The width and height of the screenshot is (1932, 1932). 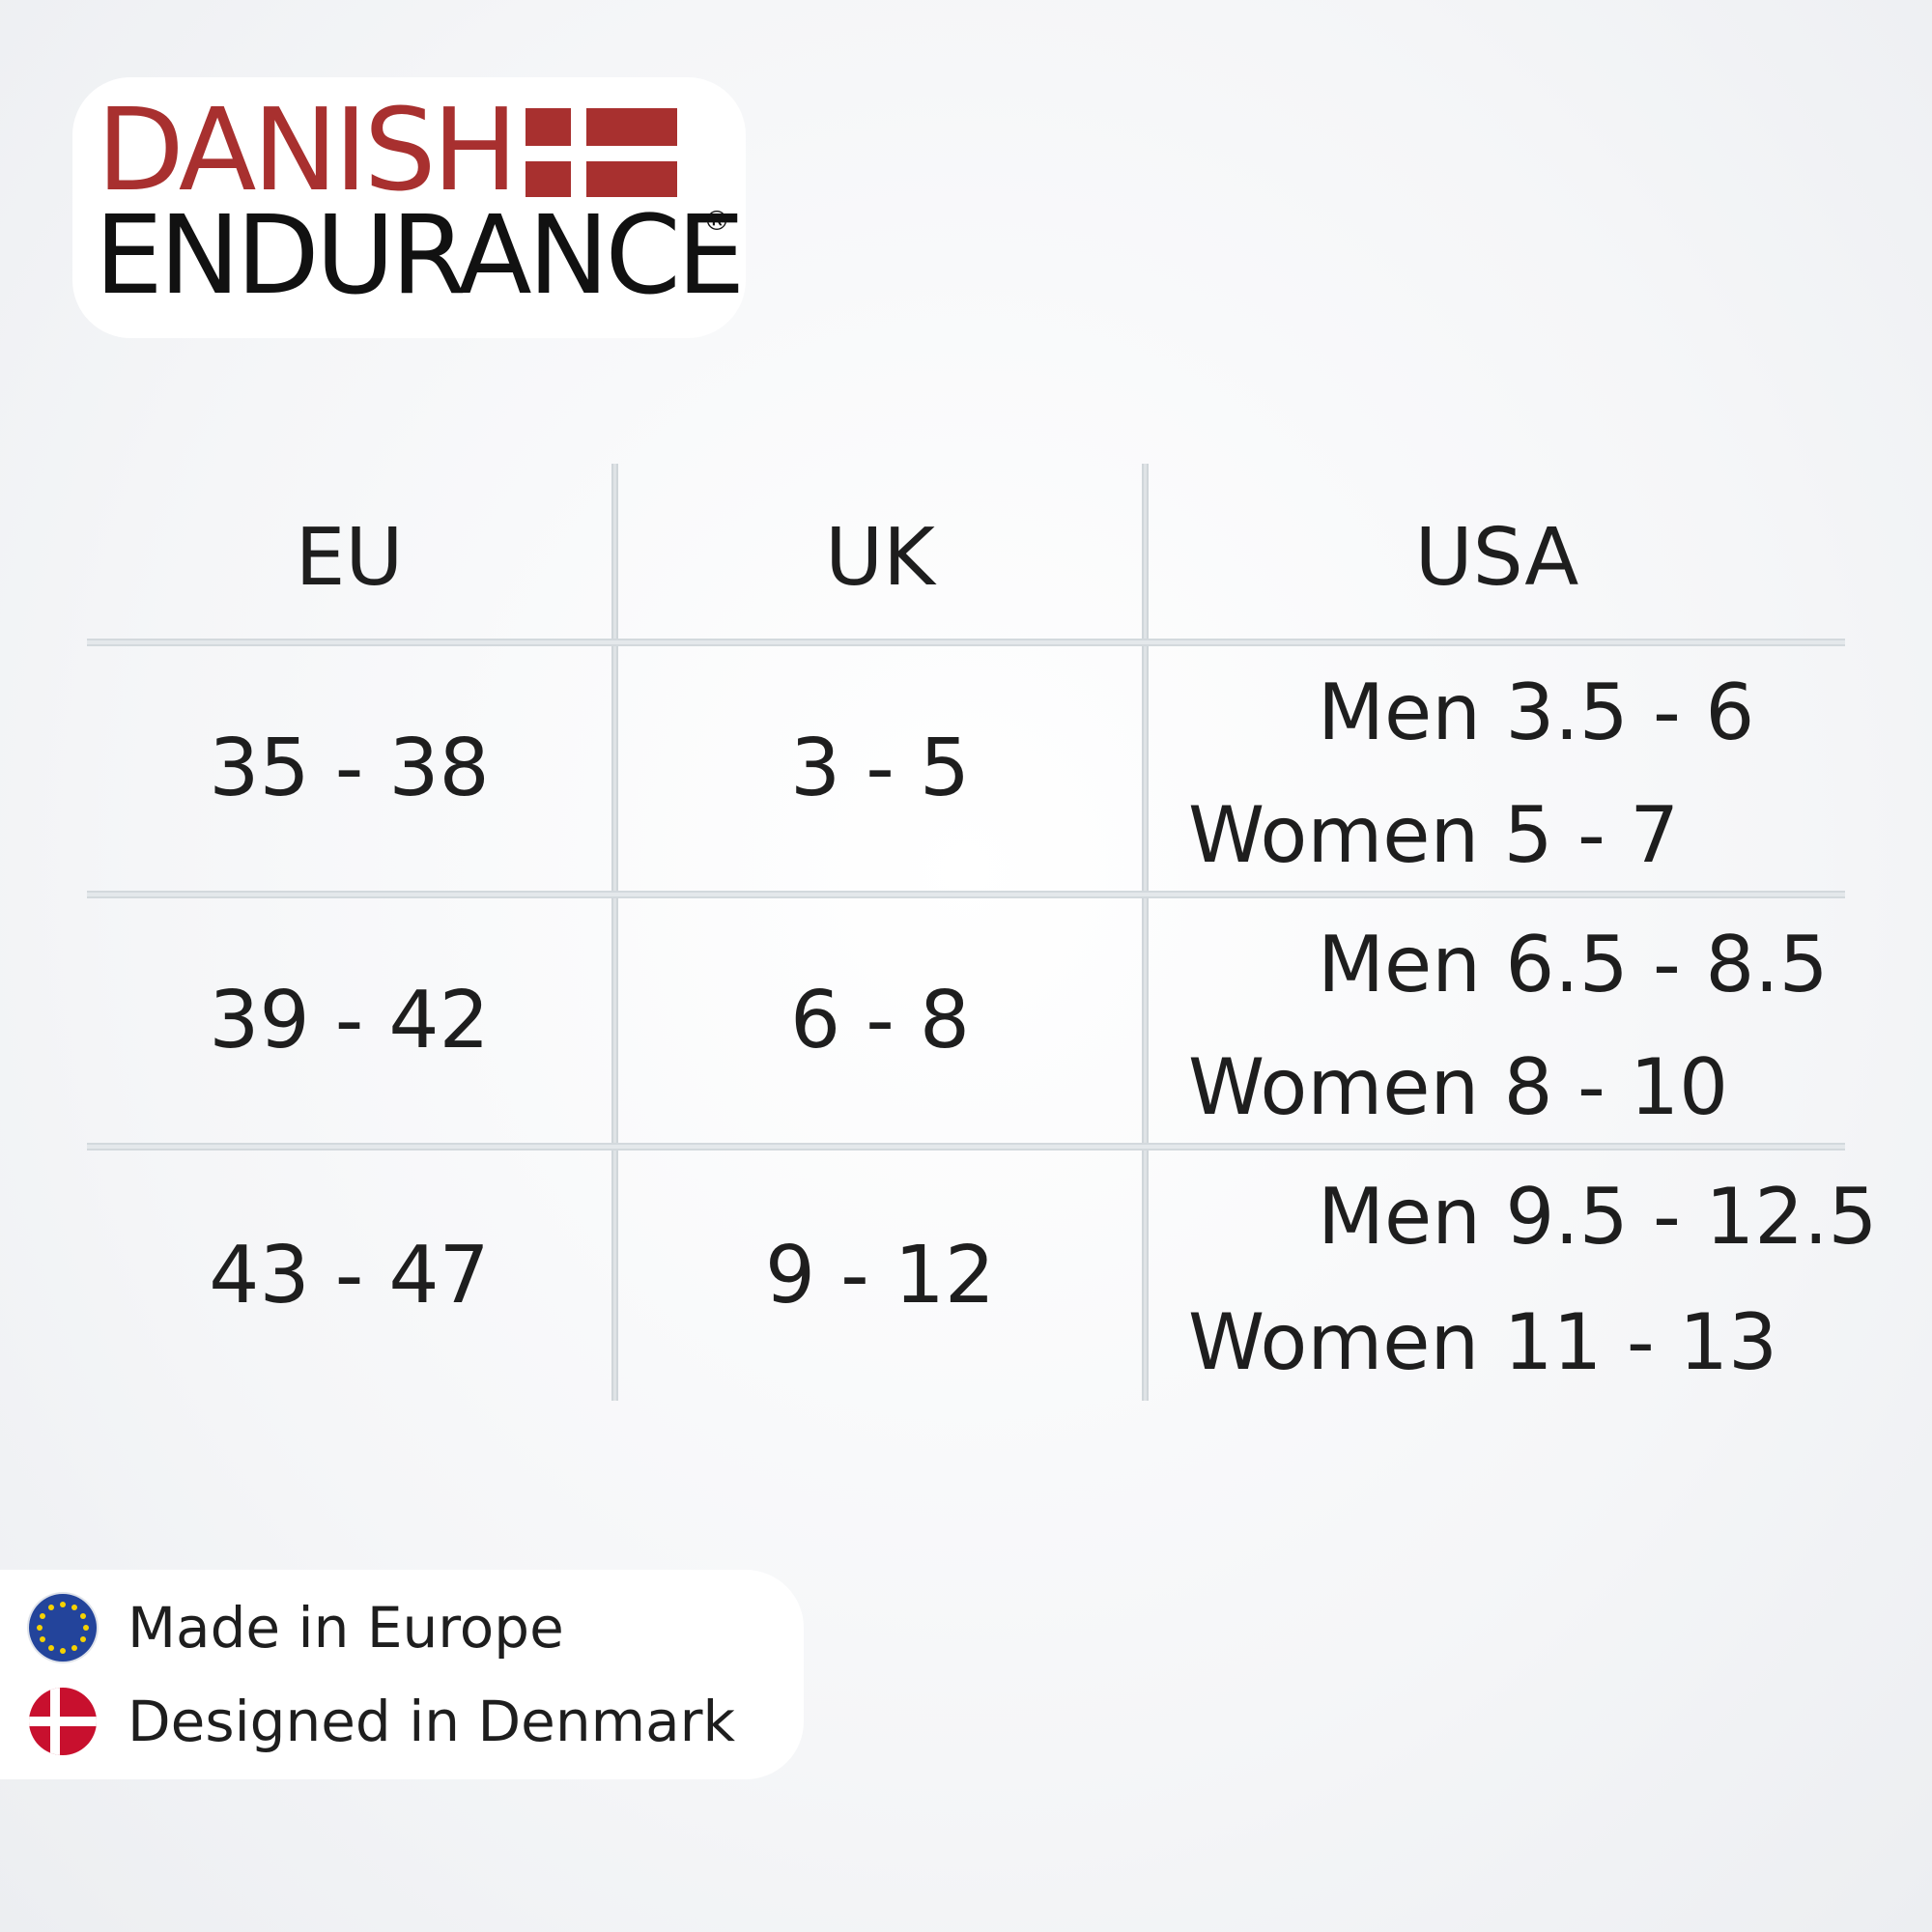 I want to click on usa-men-size: Men 3.5 - 6, so click(x=1536, y=712).